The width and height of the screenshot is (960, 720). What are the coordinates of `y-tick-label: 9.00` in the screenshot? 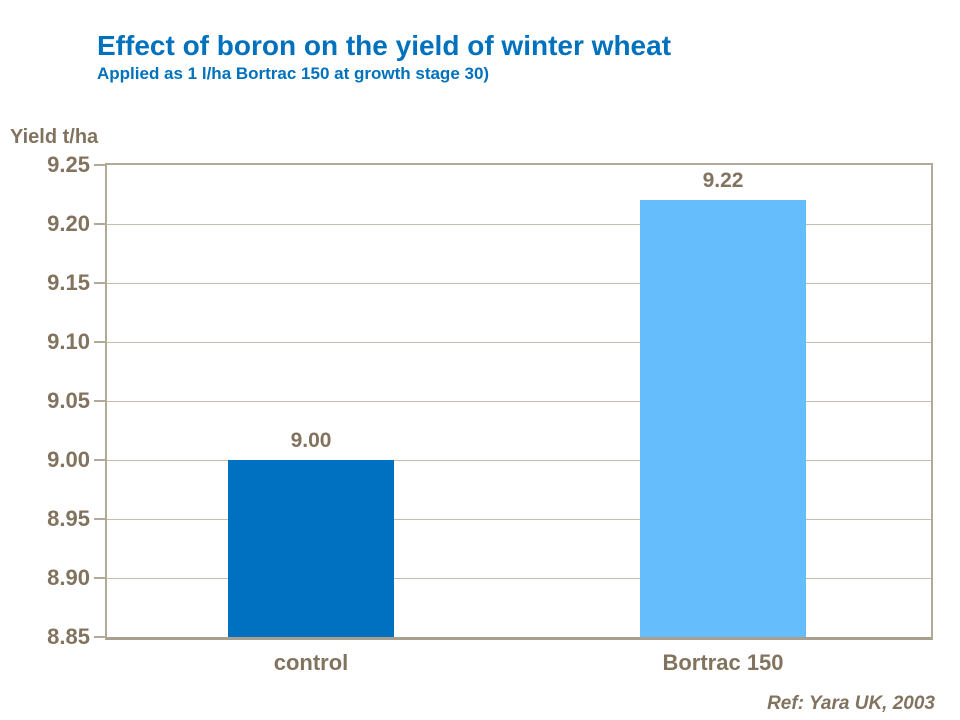 It's located at (68, 459).